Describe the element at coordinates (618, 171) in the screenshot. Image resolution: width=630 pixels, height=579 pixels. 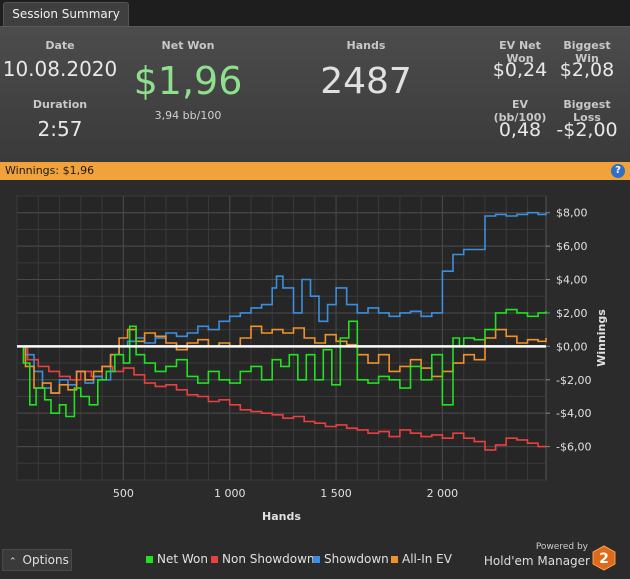
I see `help-icon: ?` at that location.